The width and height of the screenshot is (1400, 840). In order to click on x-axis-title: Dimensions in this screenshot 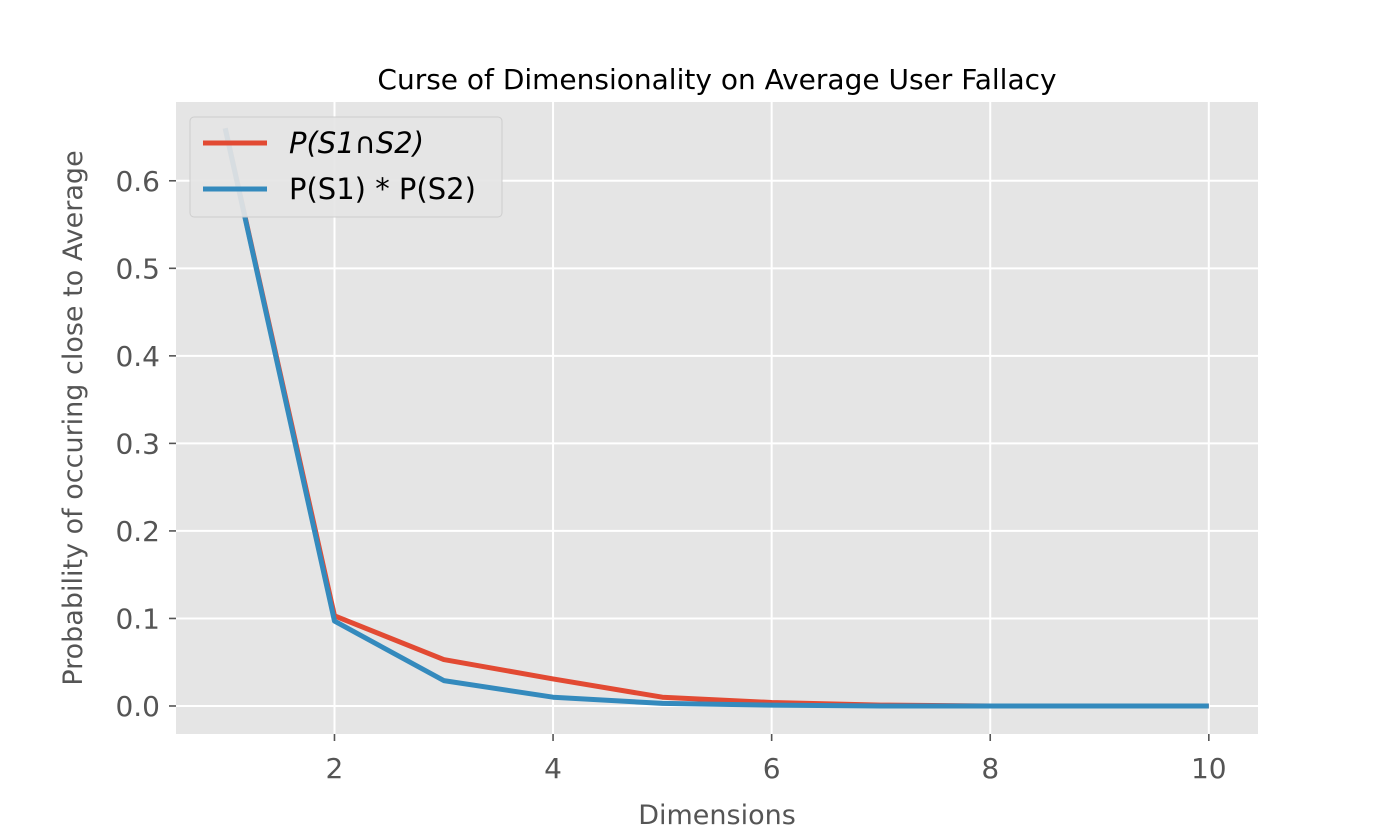, I will do `click(717, 815)`.